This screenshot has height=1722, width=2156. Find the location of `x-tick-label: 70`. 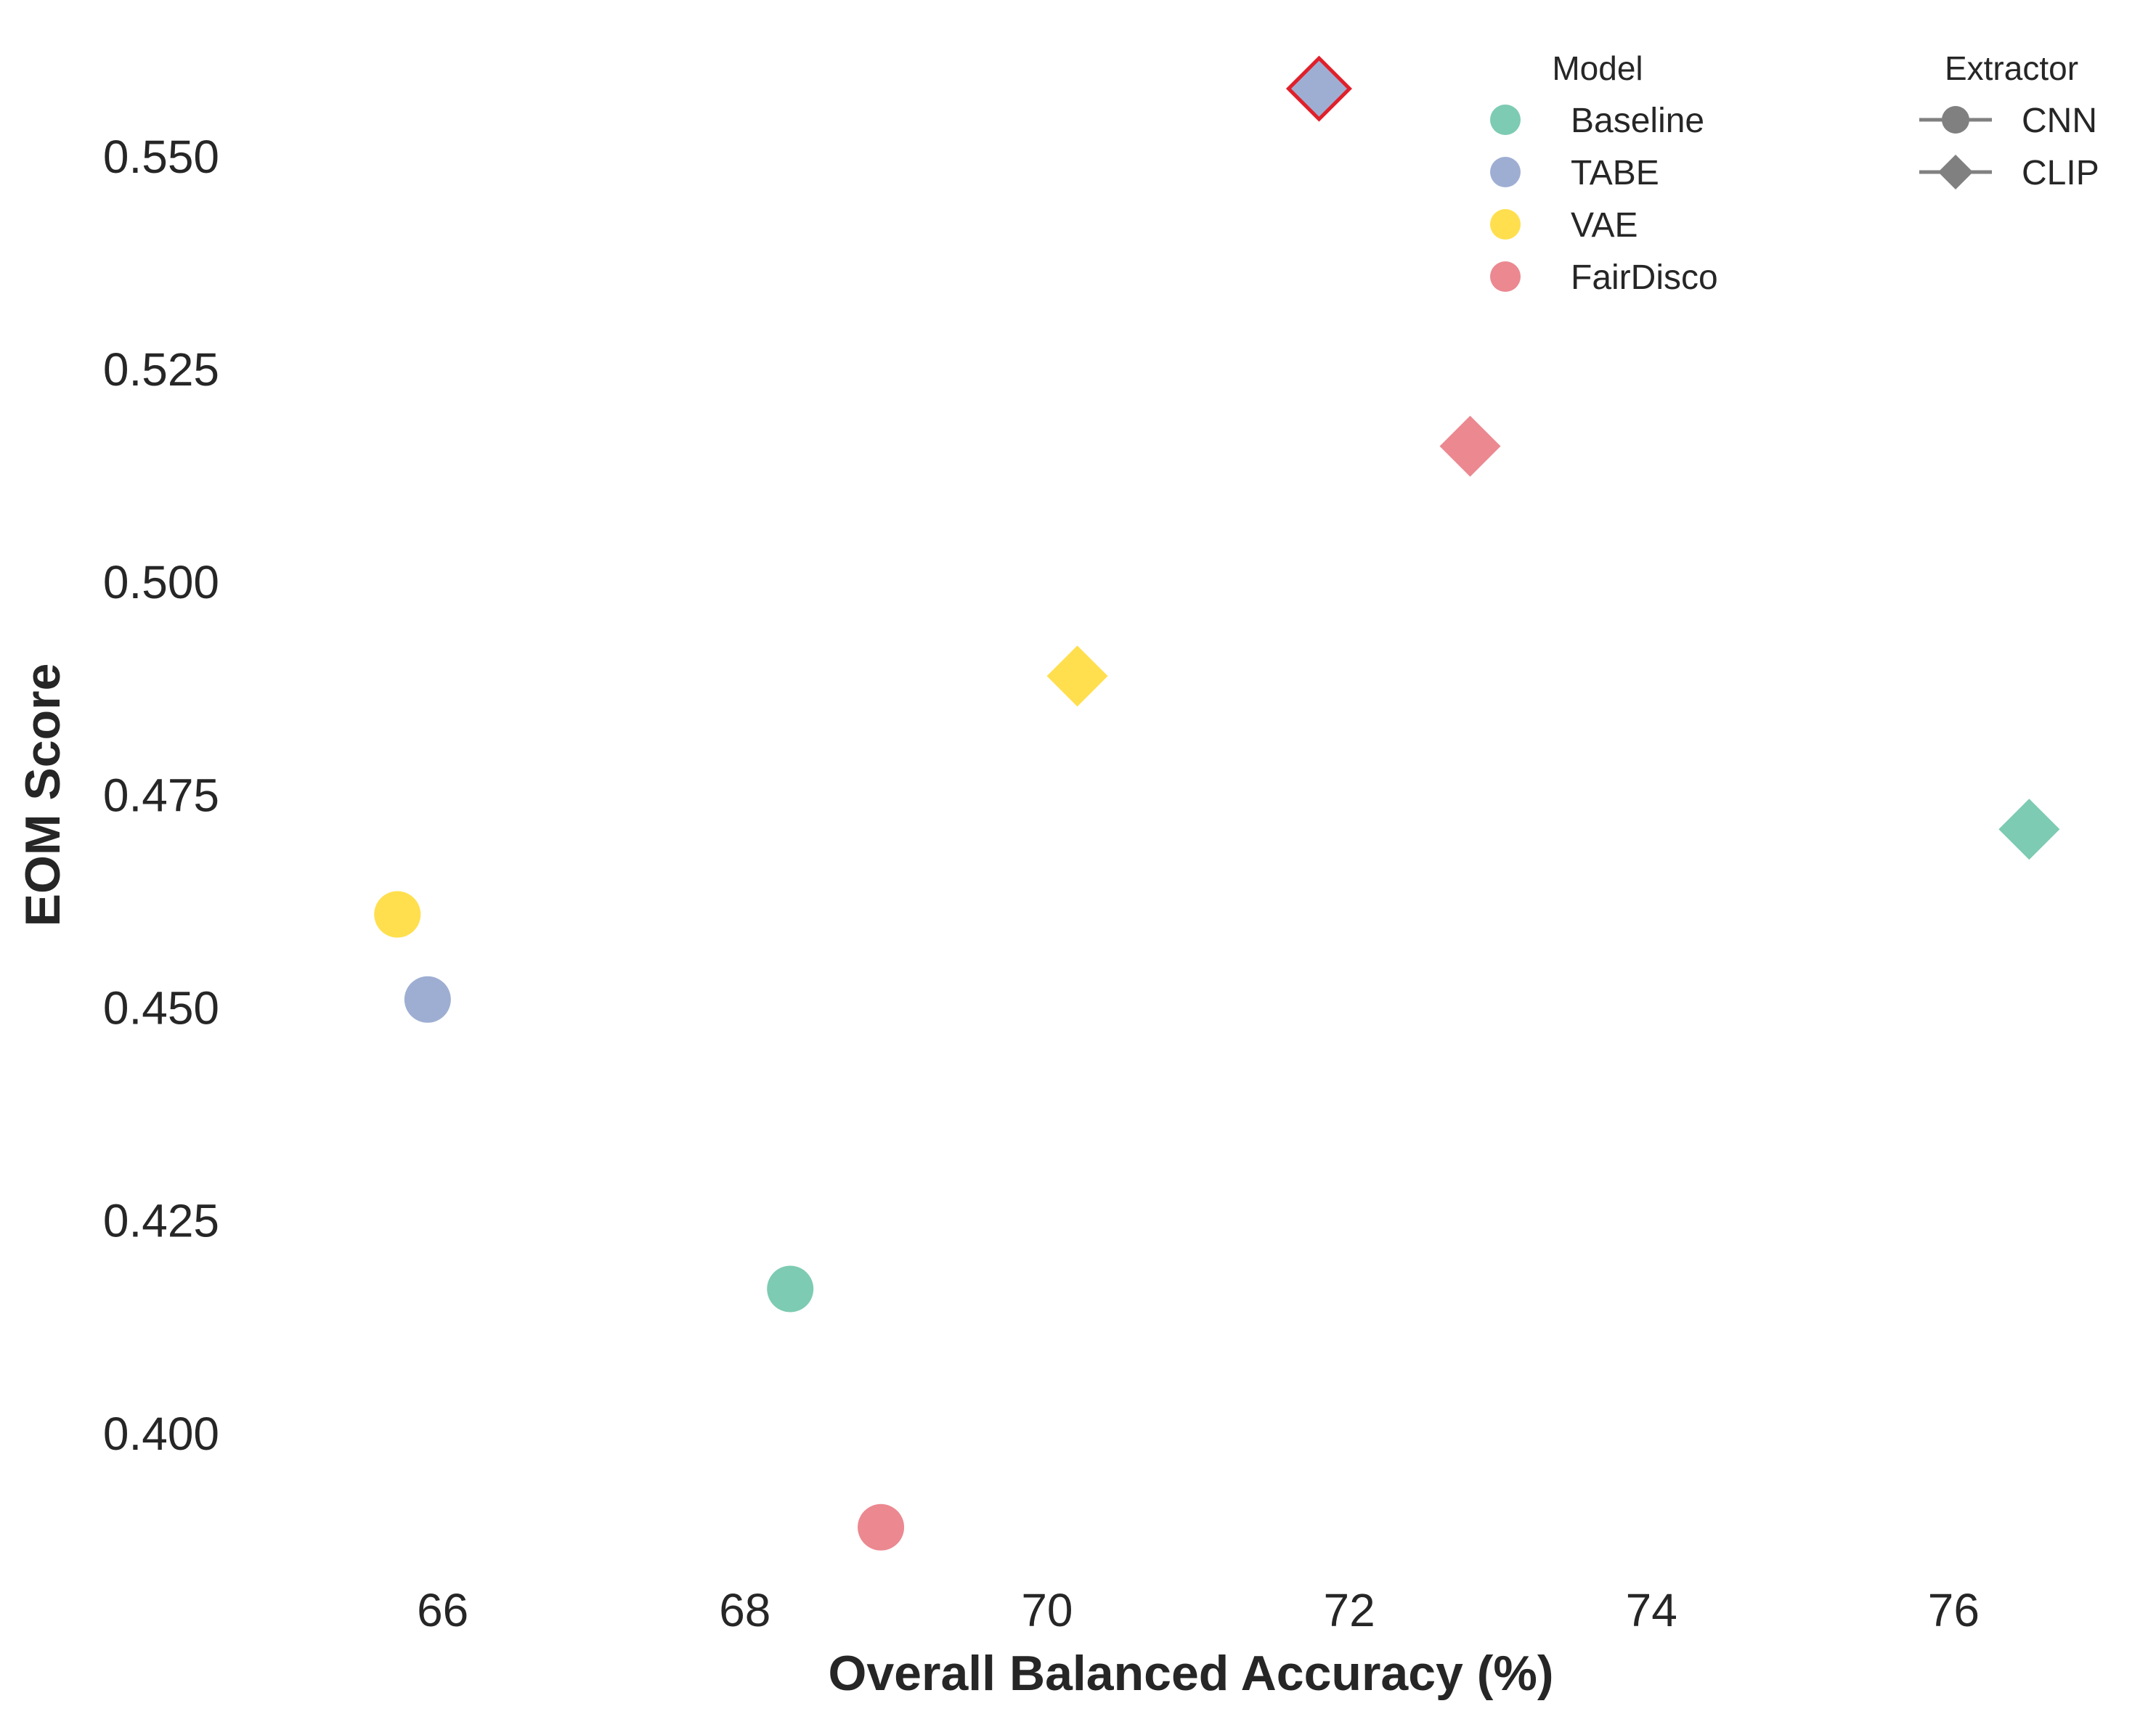

x-tick-label: 70 is located at coordinates (1047, 1610).